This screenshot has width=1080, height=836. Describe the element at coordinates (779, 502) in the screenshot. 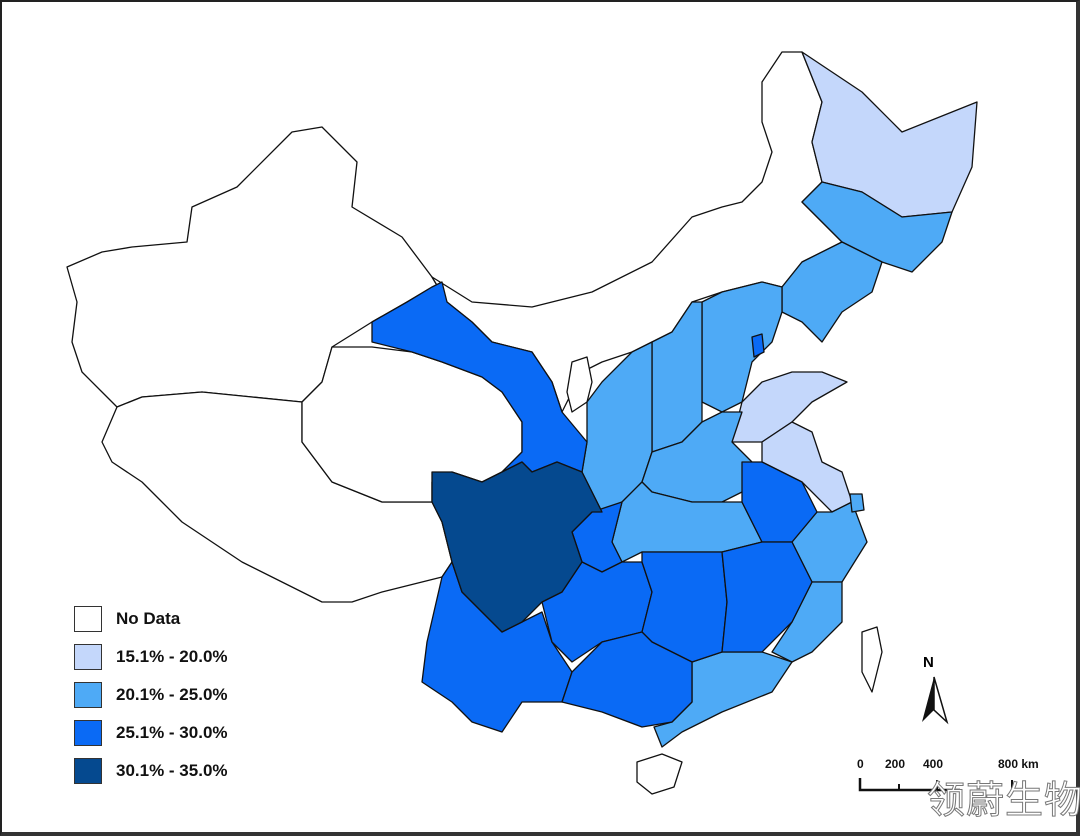

I see `region-anhui` at that location.